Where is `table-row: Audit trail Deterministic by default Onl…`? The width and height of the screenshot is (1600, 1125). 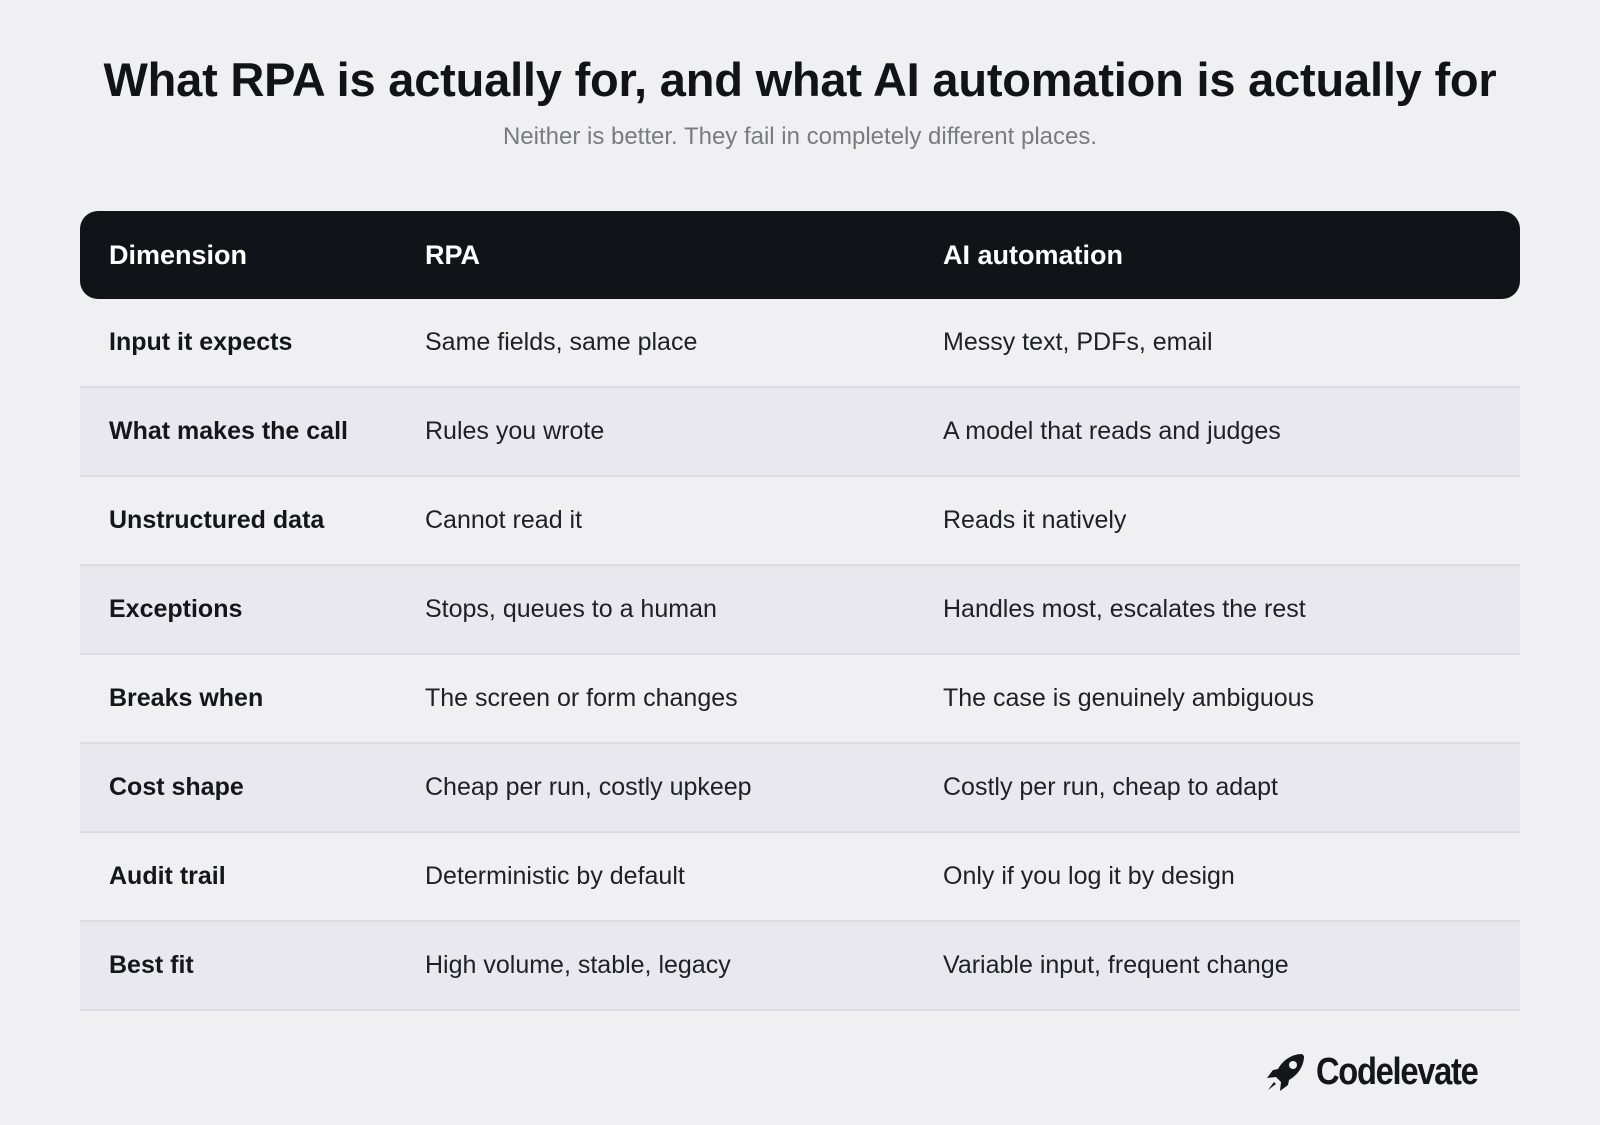 table-row: Audit trail Deterministic by default Onl… is located at coordinates (800, 877).